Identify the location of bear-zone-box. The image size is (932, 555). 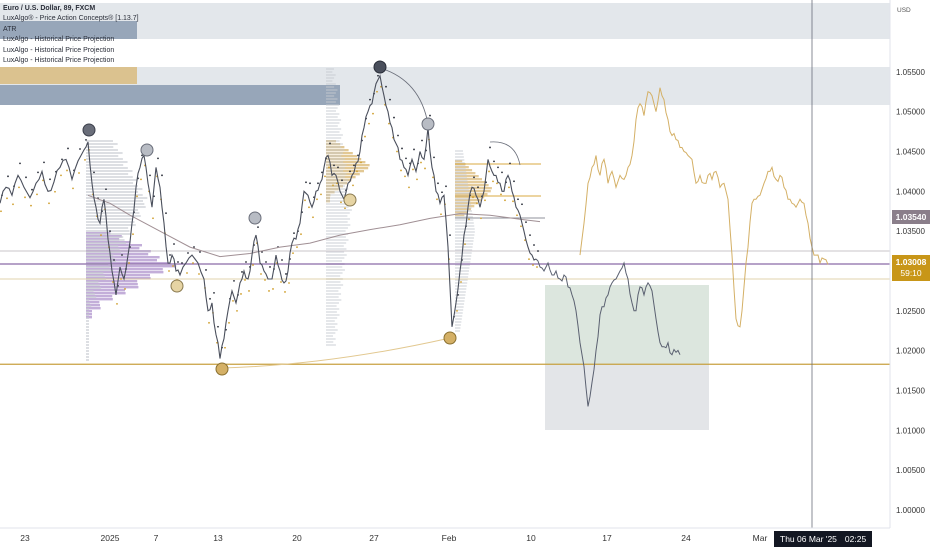
(68, 30).